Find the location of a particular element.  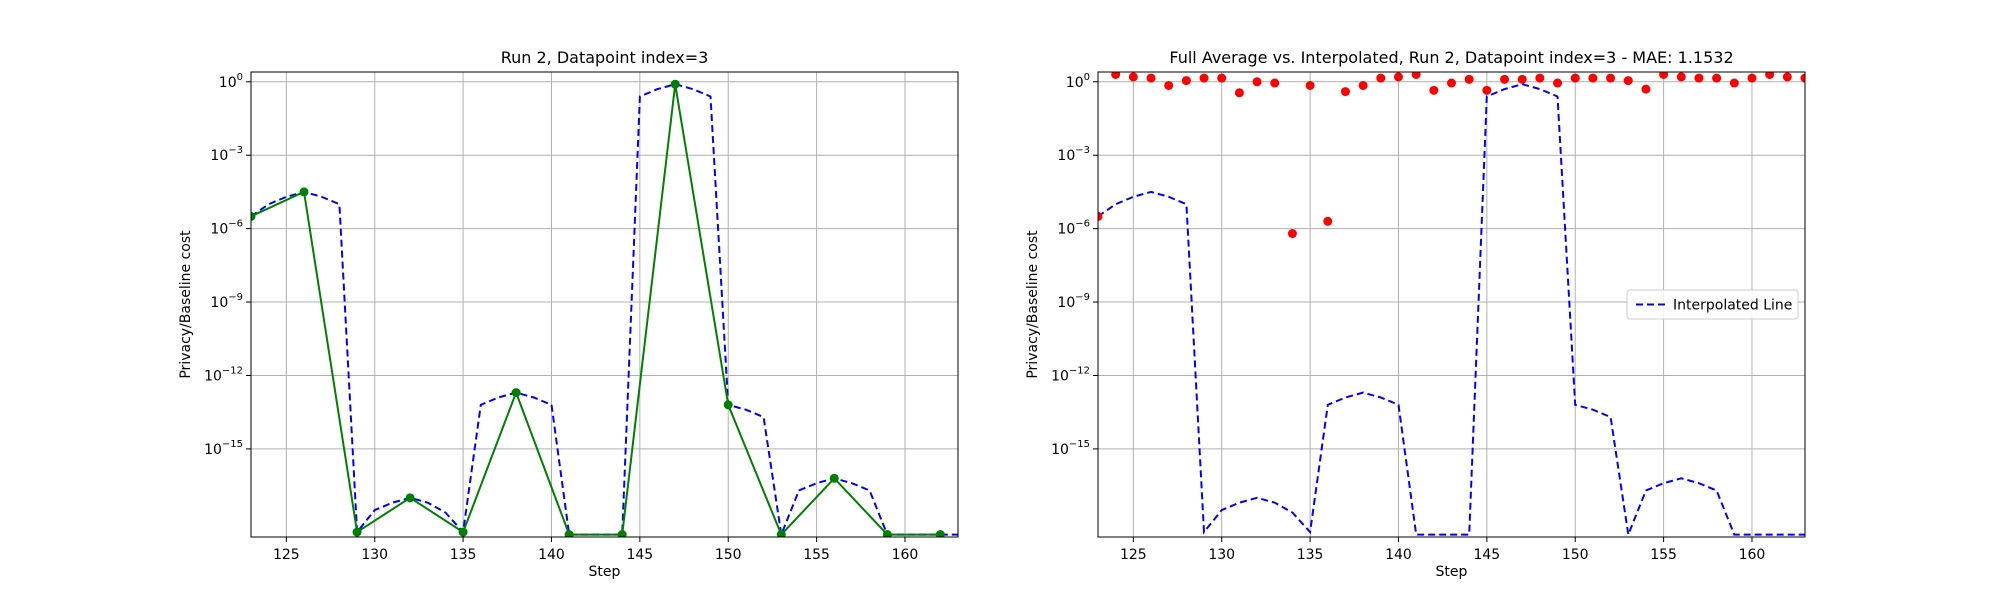

legend-label: Interpolated Line is located at coordinates (1732, 306).